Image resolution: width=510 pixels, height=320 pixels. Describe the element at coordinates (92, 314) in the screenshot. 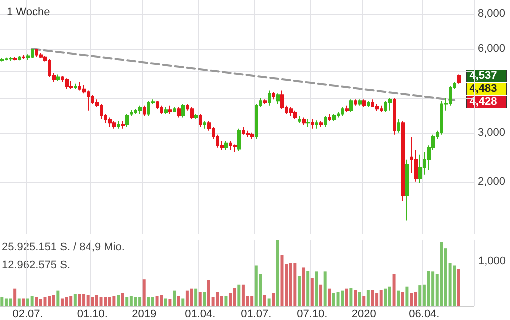

I see `x-tick-label: 01.10.` at that location.